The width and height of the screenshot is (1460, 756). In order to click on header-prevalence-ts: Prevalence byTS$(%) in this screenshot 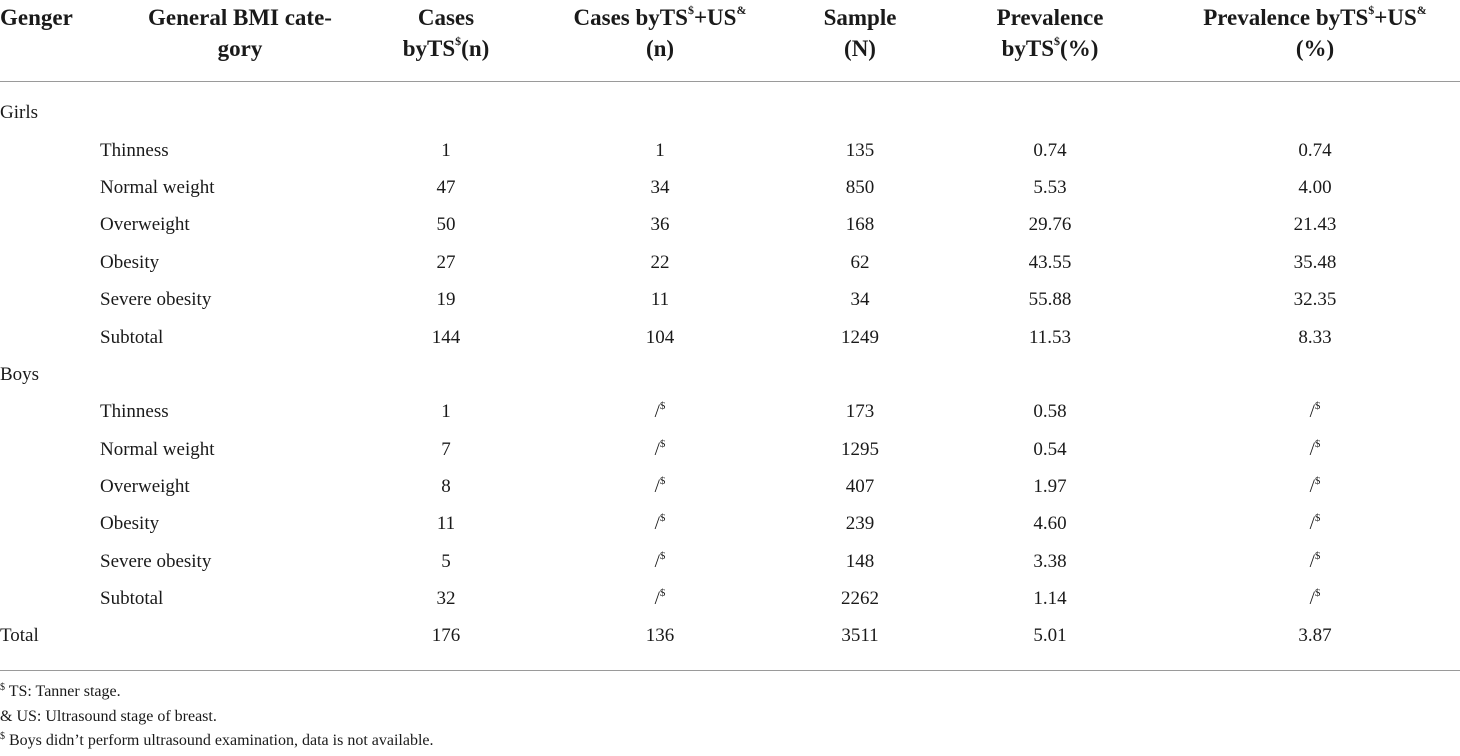, I will do `click(1050, 33)`.